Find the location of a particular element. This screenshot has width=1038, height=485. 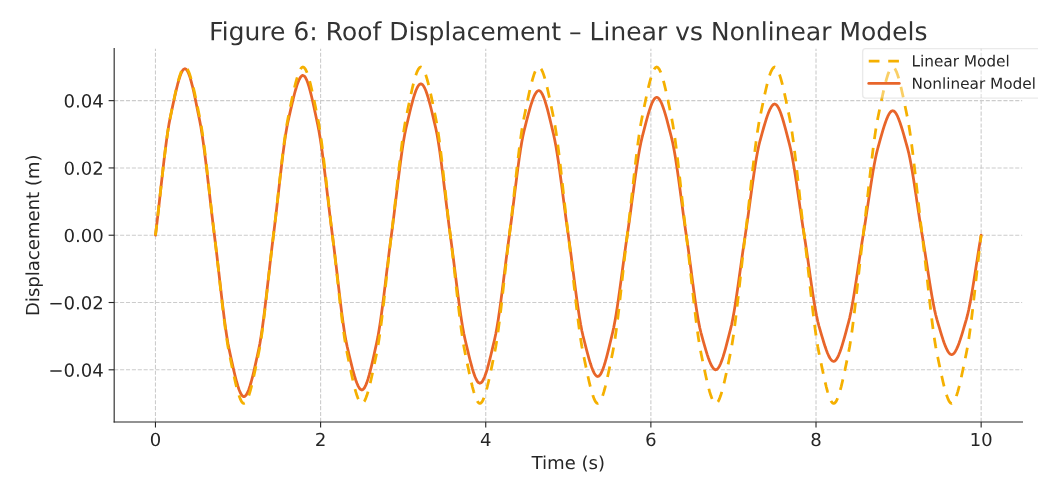

y-tick-label: 0.00 is located at coordinates (83, 235).